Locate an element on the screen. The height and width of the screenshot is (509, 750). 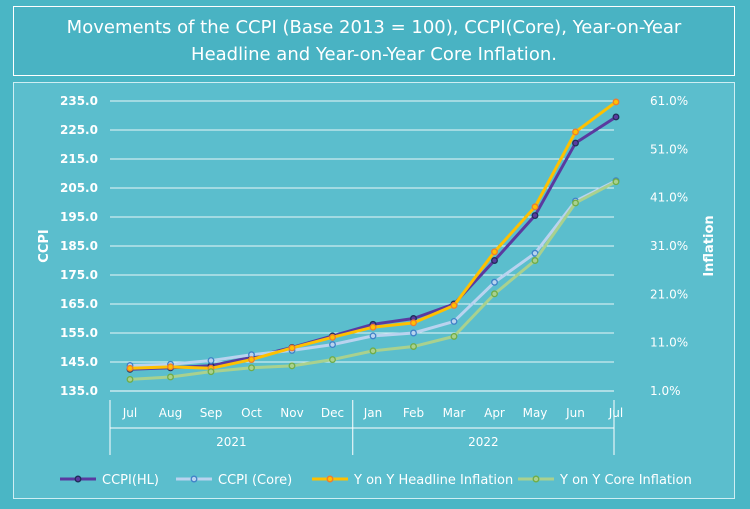
y2-tick-label: 1.0% is located at coordinates (665, 391).